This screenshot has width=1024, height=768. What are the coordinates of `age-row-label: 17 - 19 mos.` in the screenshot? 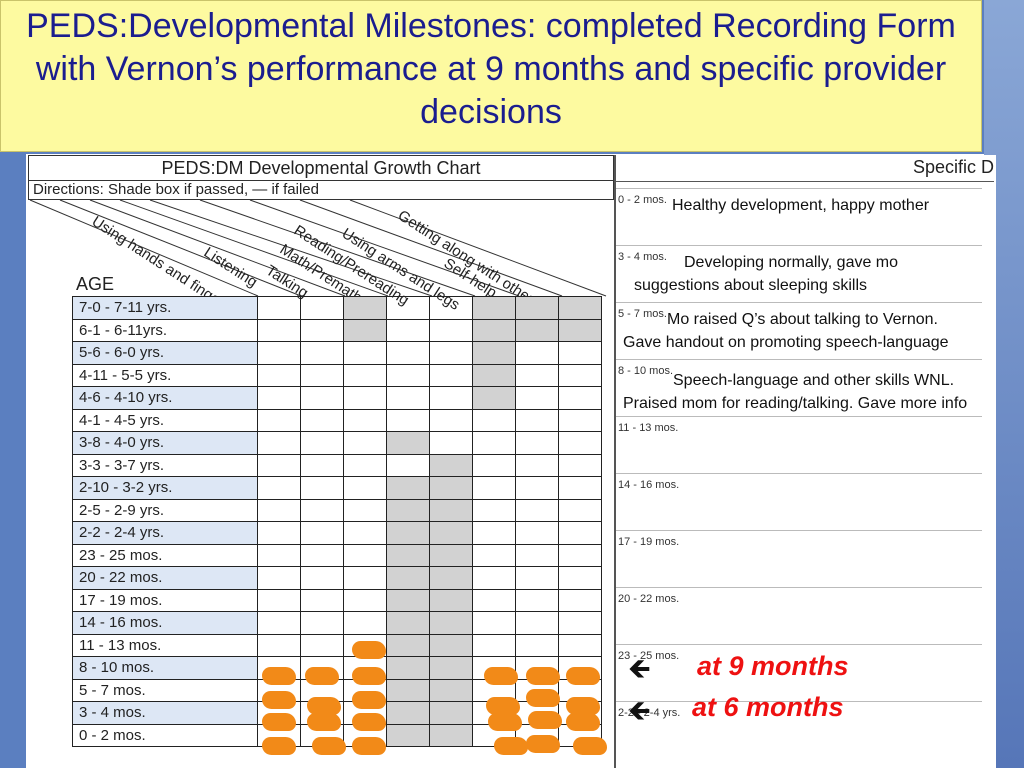 It's located at (165, 600).